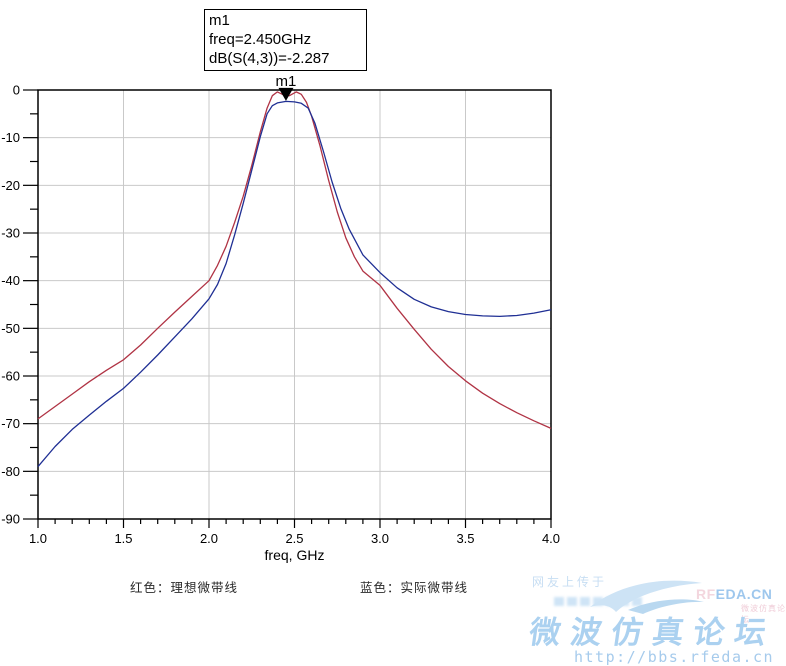 The width and height of the screenshot is (786, 666). Describe the element at coordinates (269, 58) in the screenshot. I see `marker-readout-value: dB(S(4,3))=-2.287` at that location.